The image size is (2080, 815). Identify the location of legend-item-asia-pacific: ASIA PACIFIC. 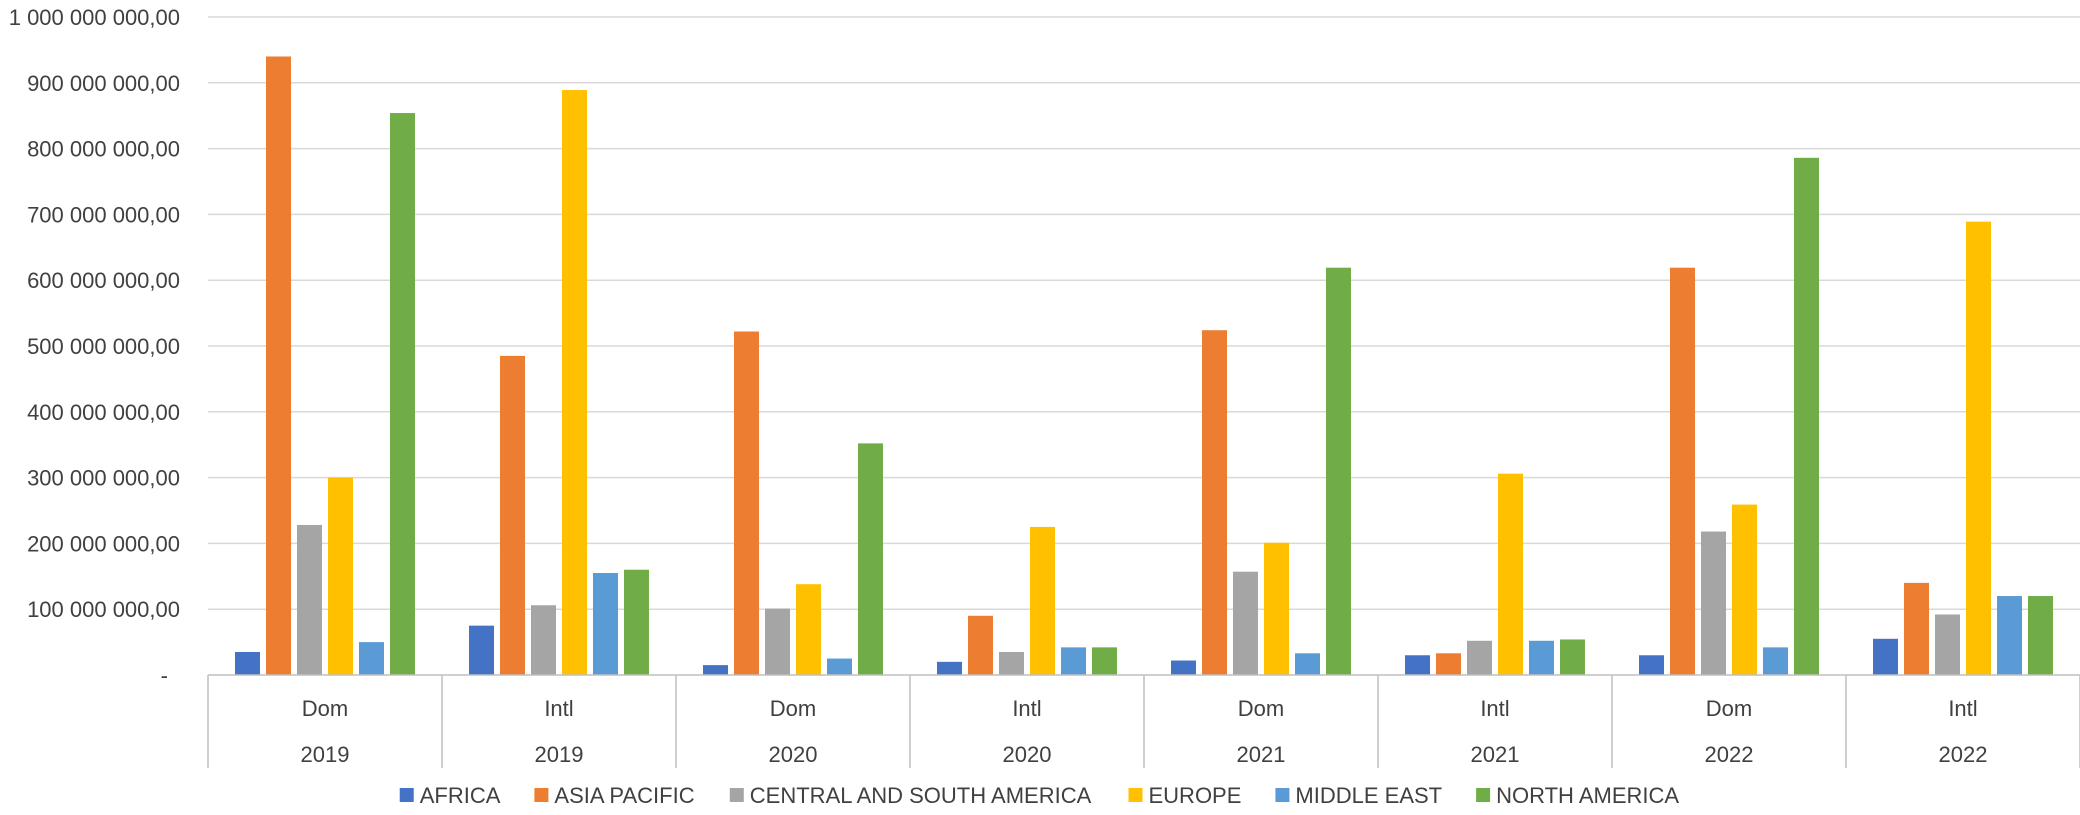
(614, 795).